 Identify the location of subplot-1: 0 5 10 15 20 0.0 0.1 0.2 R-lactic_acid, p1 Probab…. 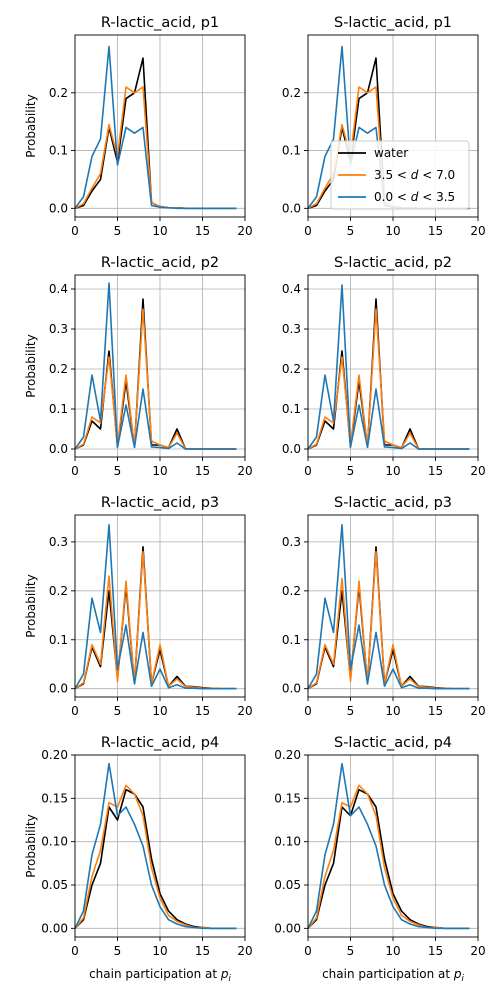
(138, 126).